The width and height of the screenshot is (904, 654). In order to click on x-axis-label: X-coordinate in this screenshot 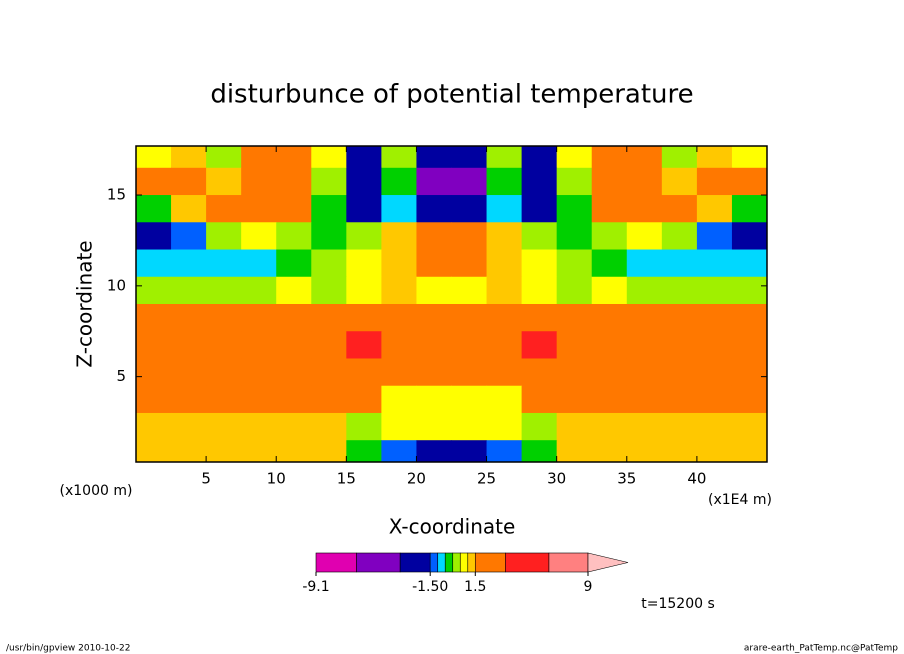, I will do `click(452, 527)`.